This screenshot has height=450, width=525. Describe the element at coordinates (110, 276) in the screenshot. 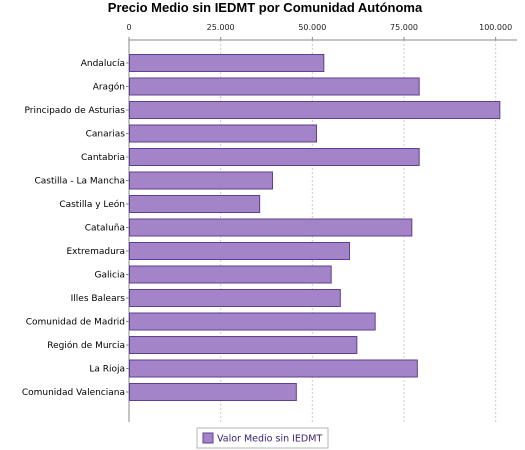

I see `category-label: Galicia` at that location.